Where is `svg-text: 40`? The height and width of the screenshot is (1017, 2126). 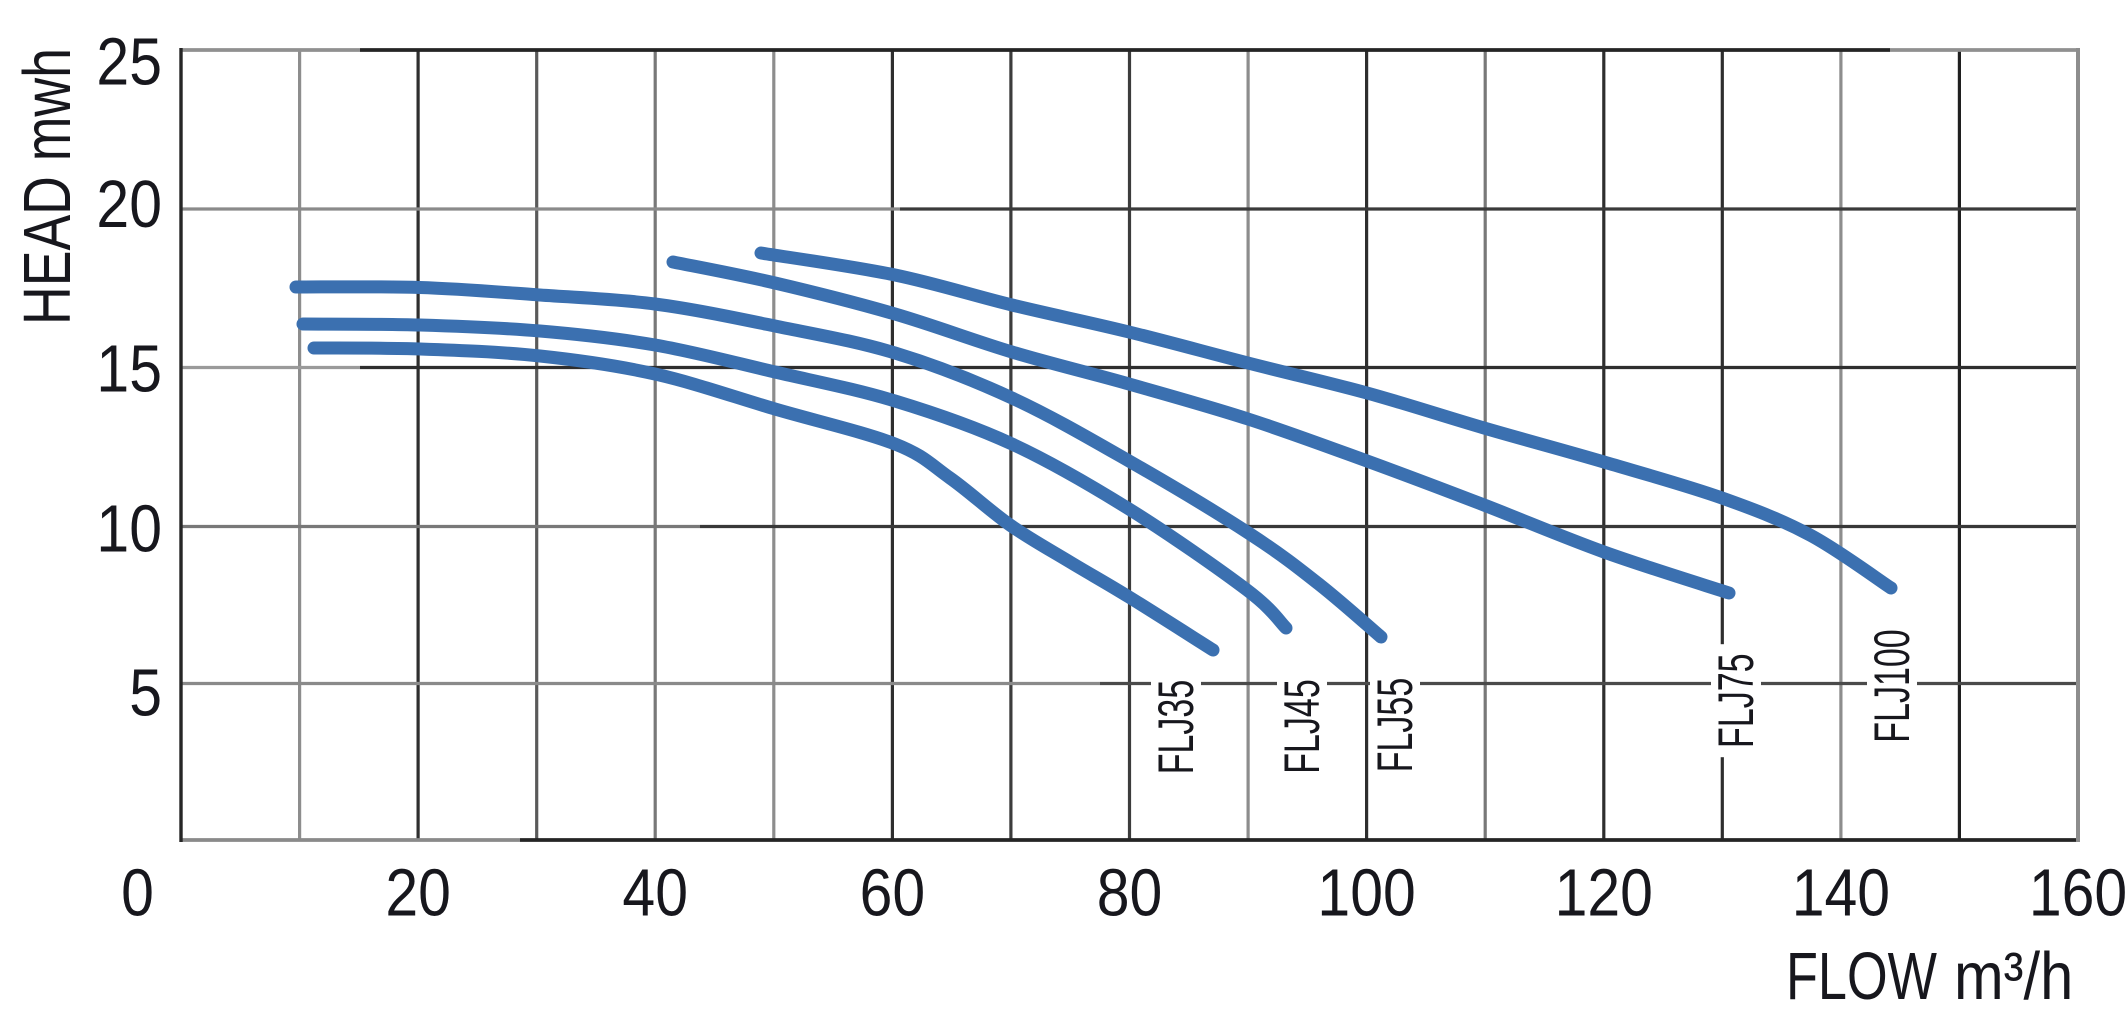 svg-text: 40 is located at coordinates (655, 893).